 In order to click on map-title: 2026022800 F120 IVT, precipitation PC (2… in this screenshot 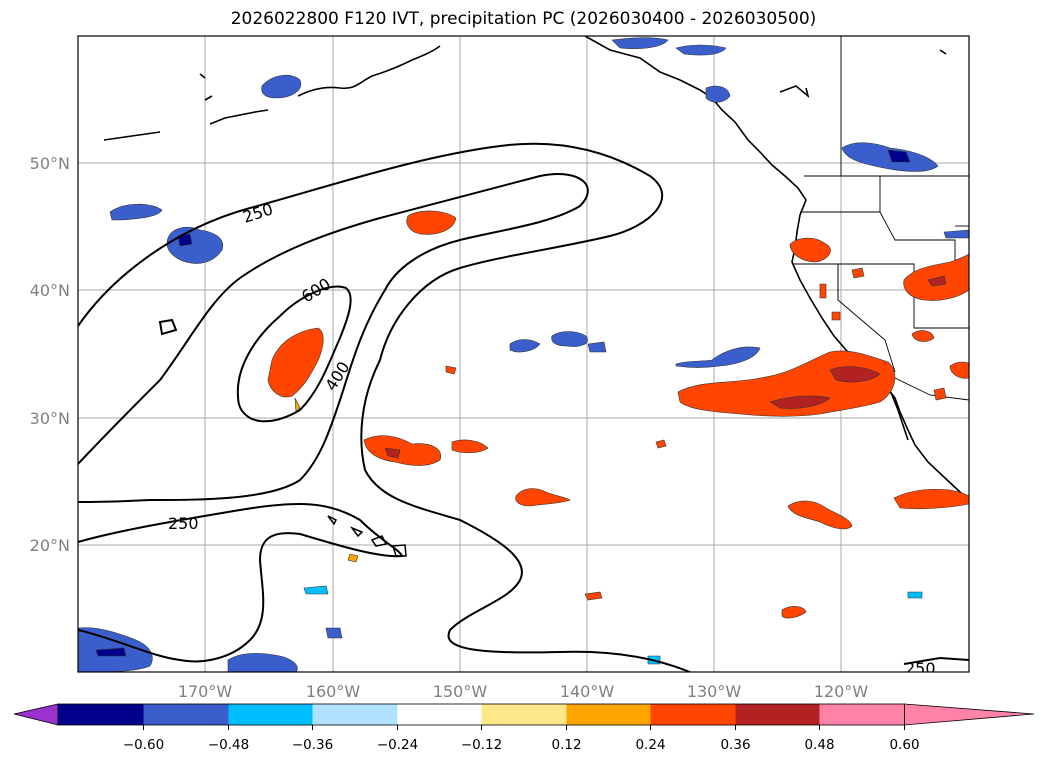, I will do `click(523, 19)`.